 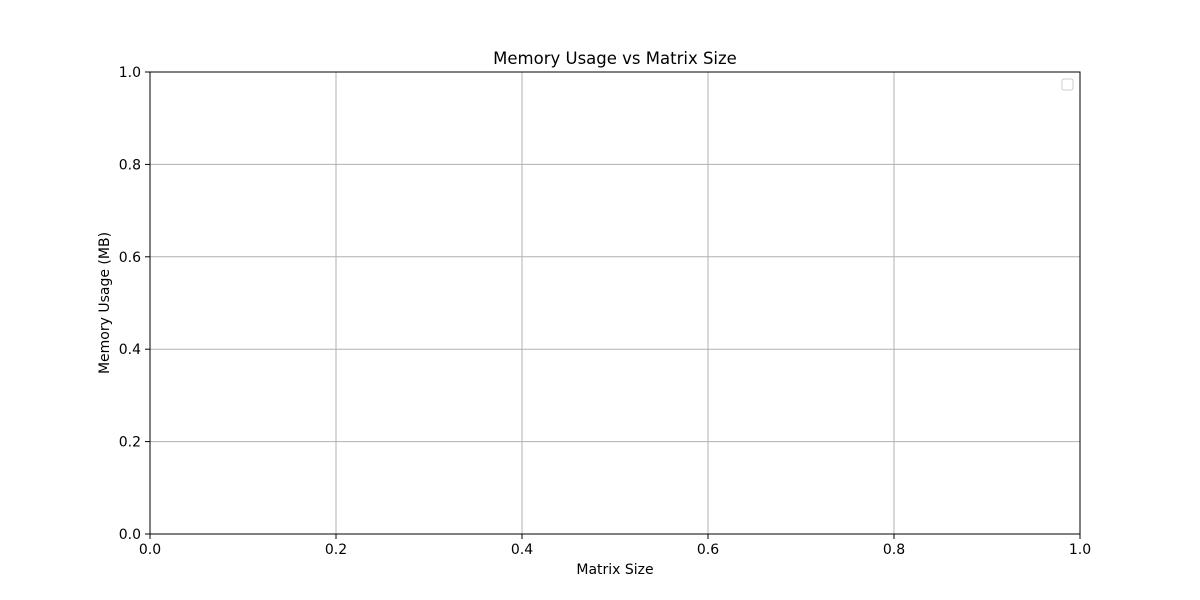 What do you see at coordinates (130, 535) in the screenshot?
I see `y-tick-label: 0.0` at bounding box center [130, 535].